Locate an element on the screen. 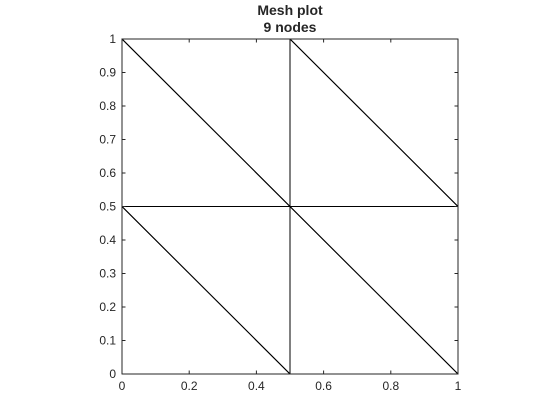 The height and width of the screenshot is (420, 560). y-tick-label-1: 0.1 is located at coordinates (107, 341).